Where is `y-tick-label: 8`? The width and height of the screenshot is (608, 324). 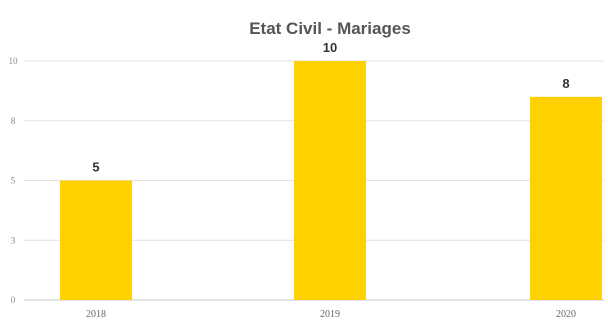
y-tick-label: 8 is located at coordinates (13, 121).